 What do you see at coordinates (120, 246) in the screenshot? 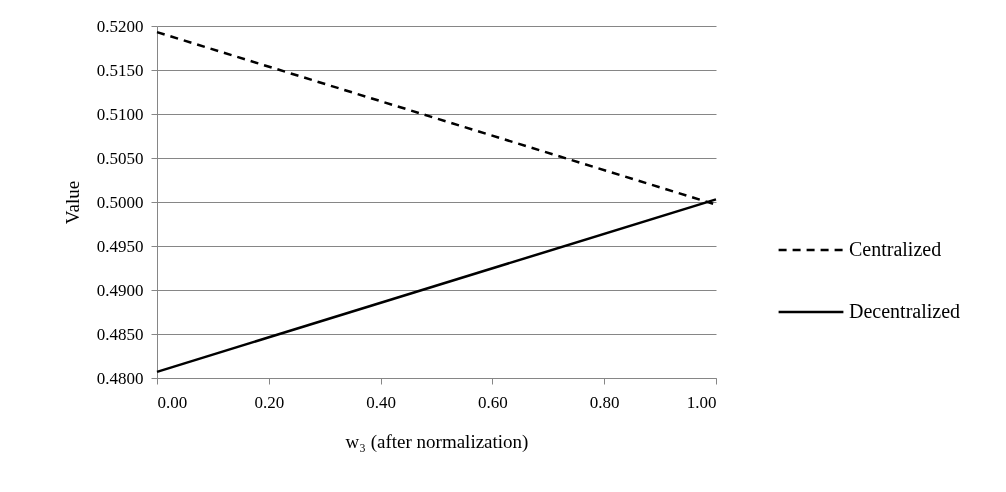
I see `y-tick-label: 0.4950` at bounding box center [120, 246].